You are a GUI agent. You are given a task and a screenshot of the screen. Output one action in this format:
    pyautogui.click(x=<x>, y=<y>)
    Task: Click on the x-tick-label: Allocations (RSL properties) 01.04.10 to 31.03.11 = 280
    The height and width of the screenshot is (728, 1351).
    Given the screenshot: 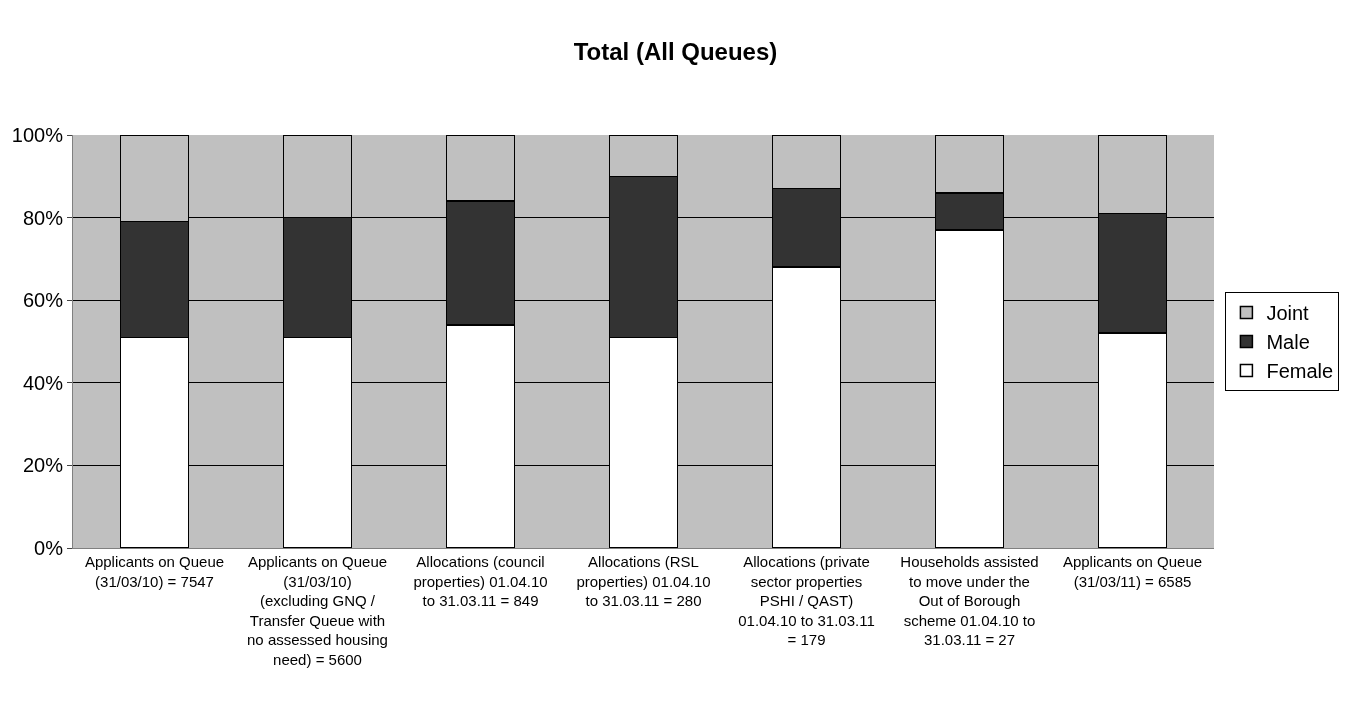 What is the action you would take?
    pyautogui.click(x=643, y=581)
    